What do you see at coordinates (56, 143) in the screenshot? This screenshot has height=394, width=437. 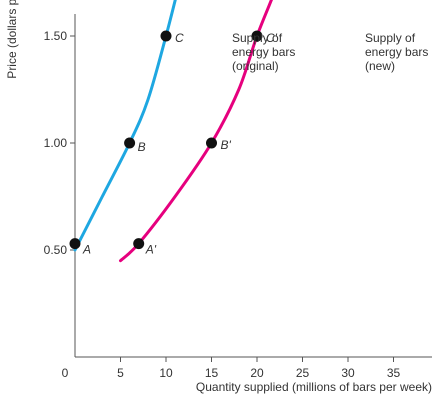 I see `y-tick-label: 1.00` at bounding box center [56, 143].